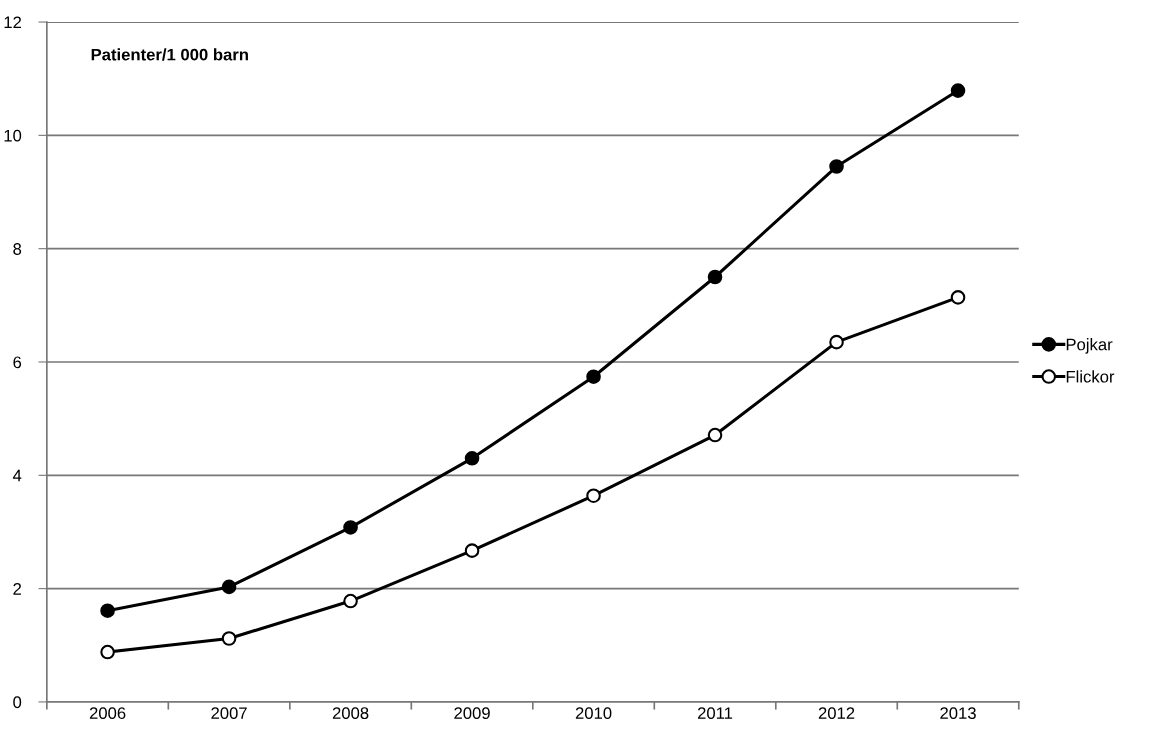  Describe the element at coordinates (17, 702) in the screenshot. I see `y-tick-label: 0` at that location.